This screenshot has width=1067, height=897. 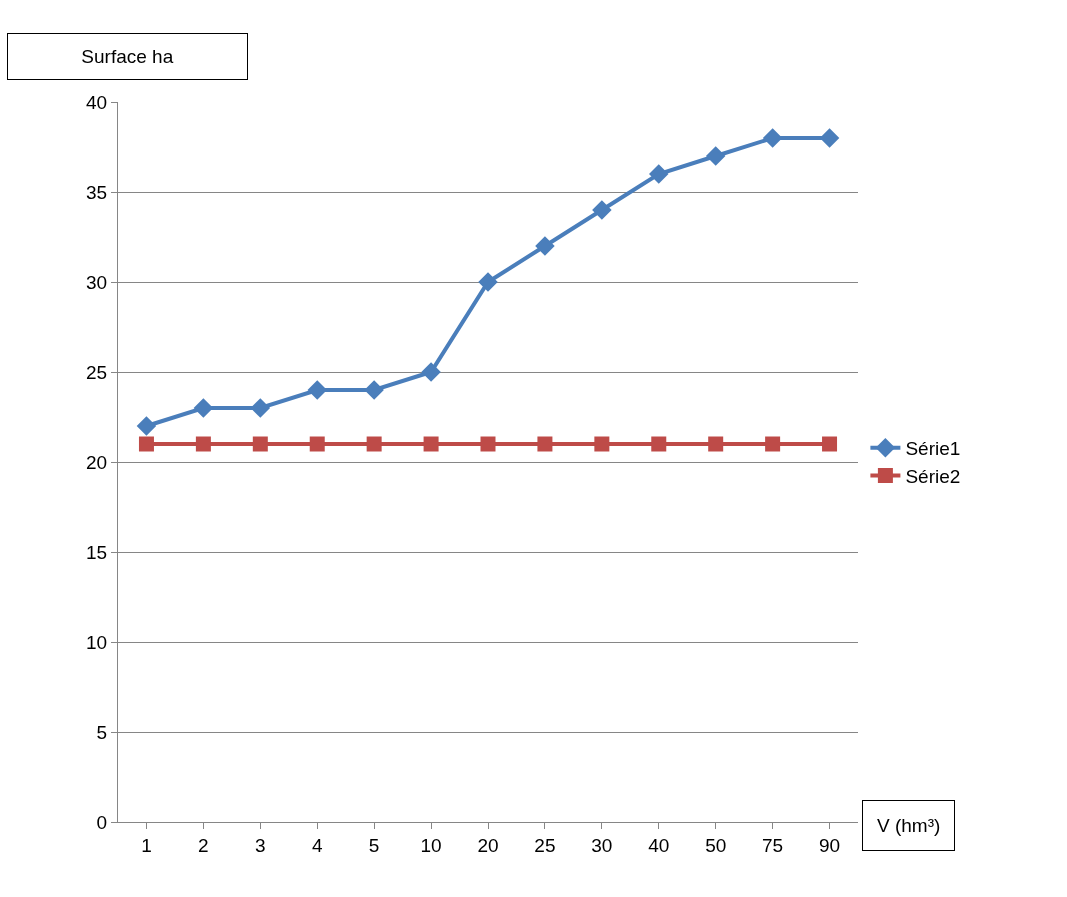 What do you see at coordinates (146, 845) in the screenshot?
I see `x-tick-label: 1` at bounding box center [146, 845].